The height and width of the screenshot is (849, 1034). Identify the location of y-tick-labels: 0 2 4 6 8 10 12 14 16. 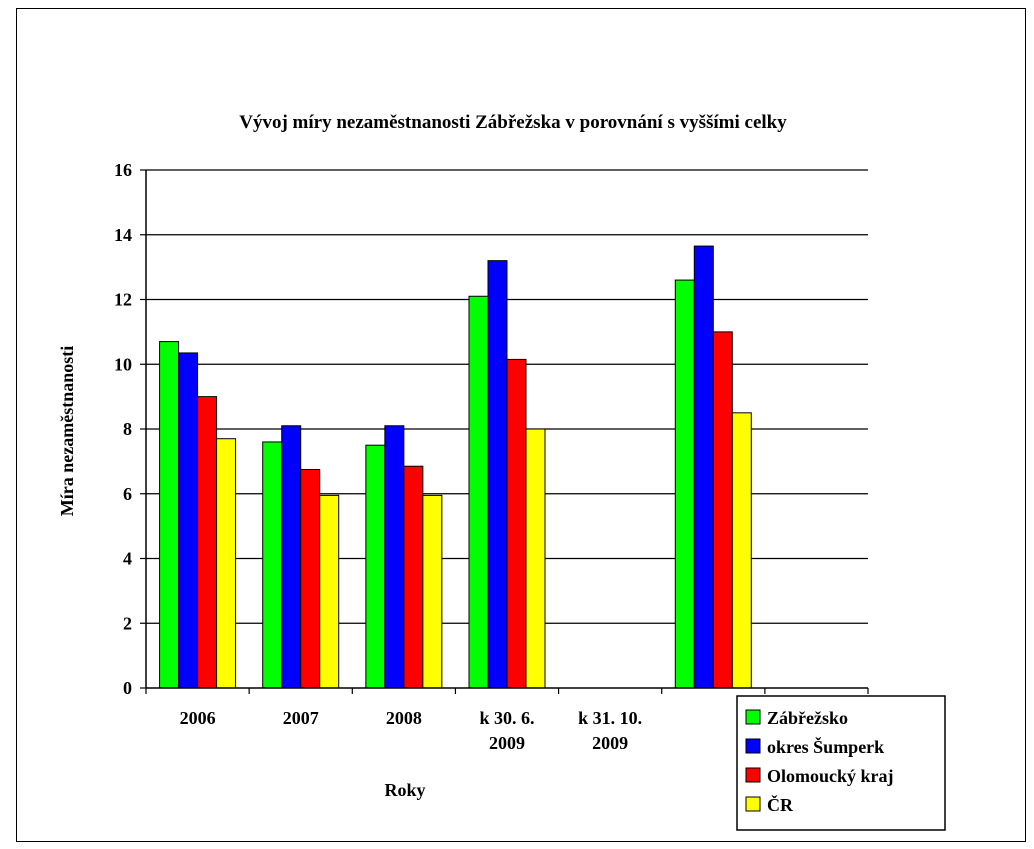
(123, 429).